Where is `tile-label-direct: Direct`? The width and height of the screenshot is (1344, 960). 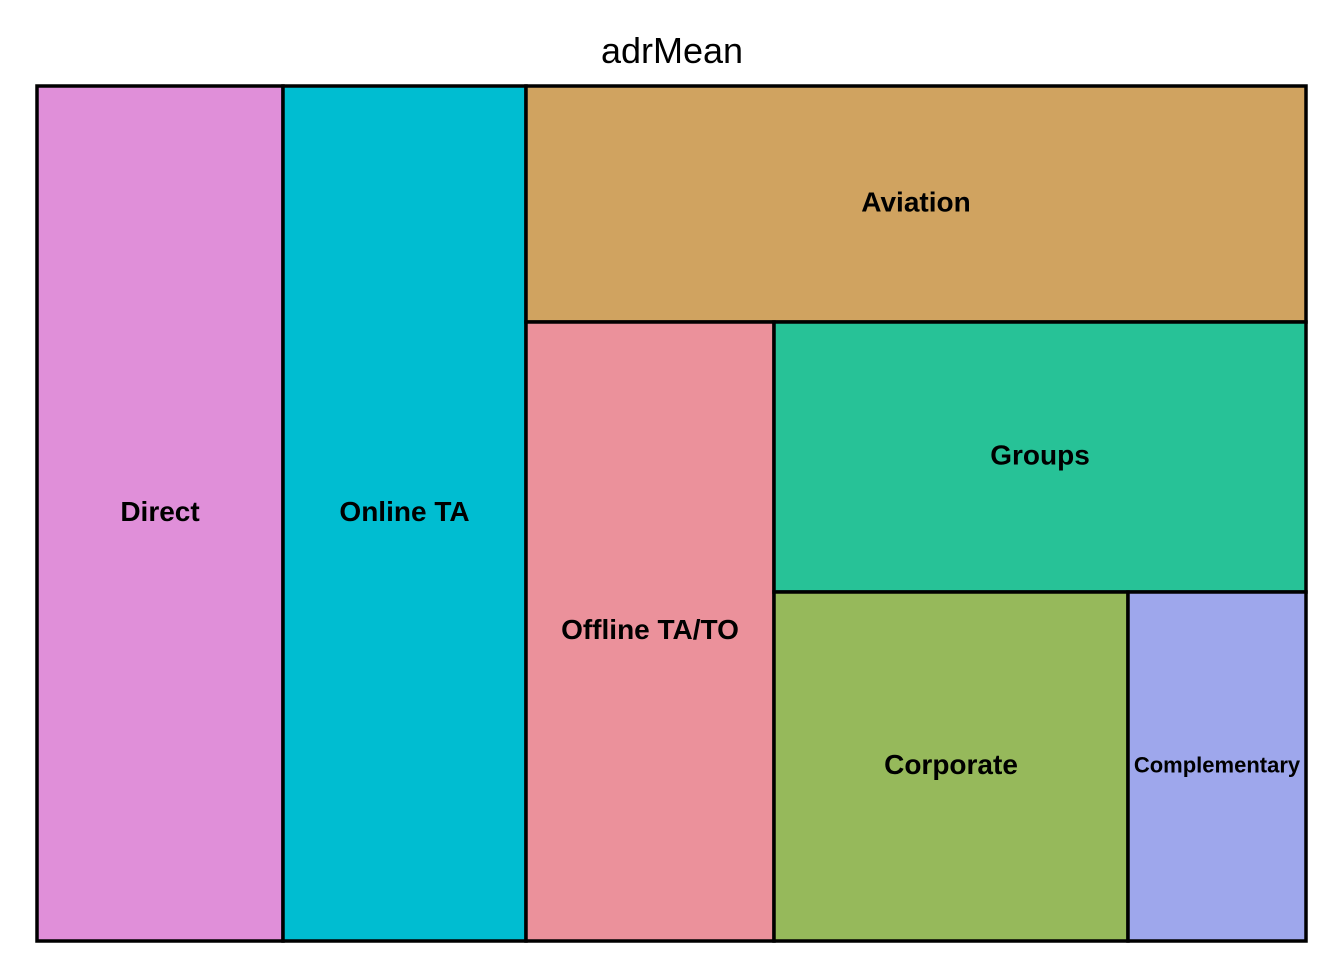
tile-label-direct: Direct is located at coordinates (159, 511).